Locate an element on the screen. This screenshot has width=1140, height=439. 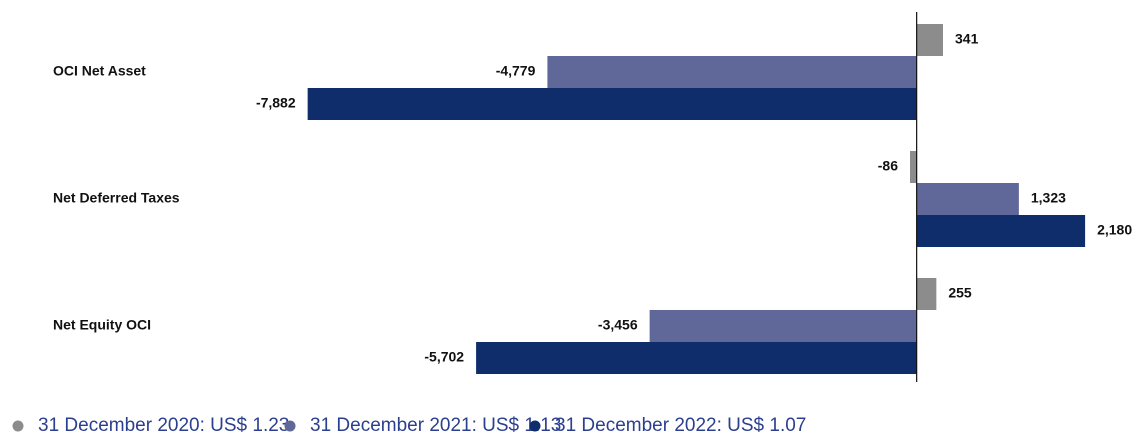
legend-label: 31 December 2022: US$ 1.07 is located at coordinates (680, 424).